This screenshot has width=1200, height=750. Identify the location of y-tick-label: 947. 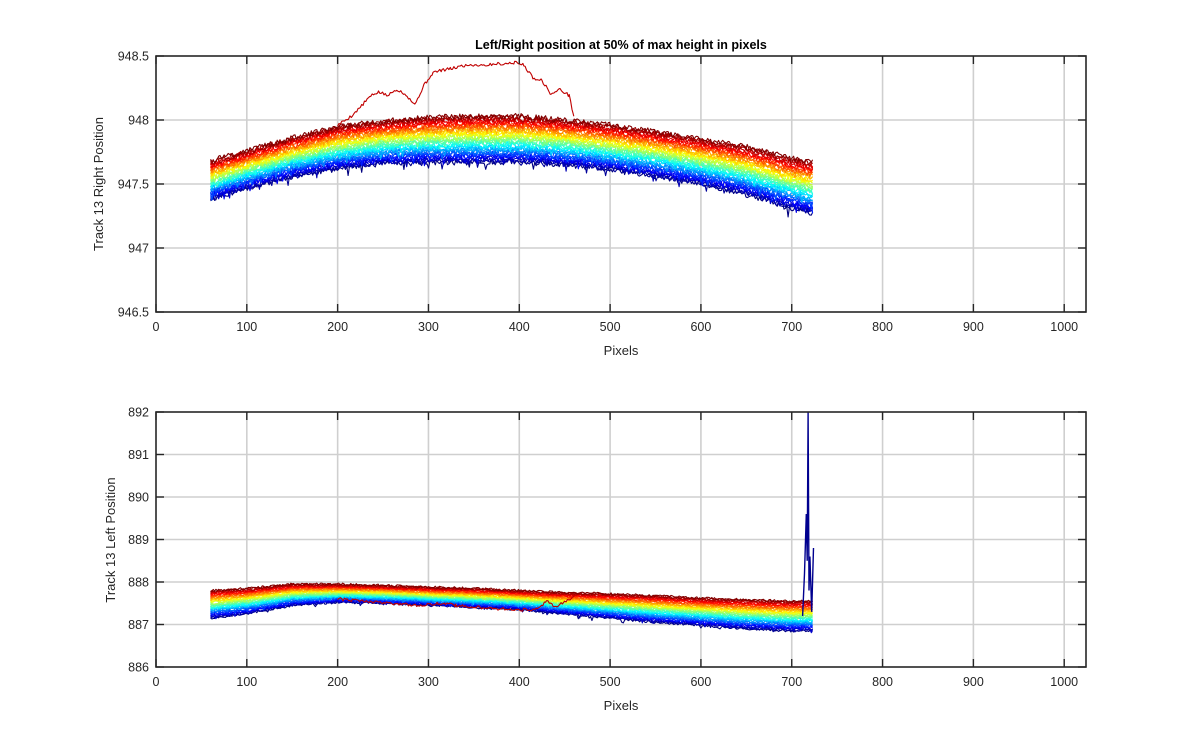
(138, 249).